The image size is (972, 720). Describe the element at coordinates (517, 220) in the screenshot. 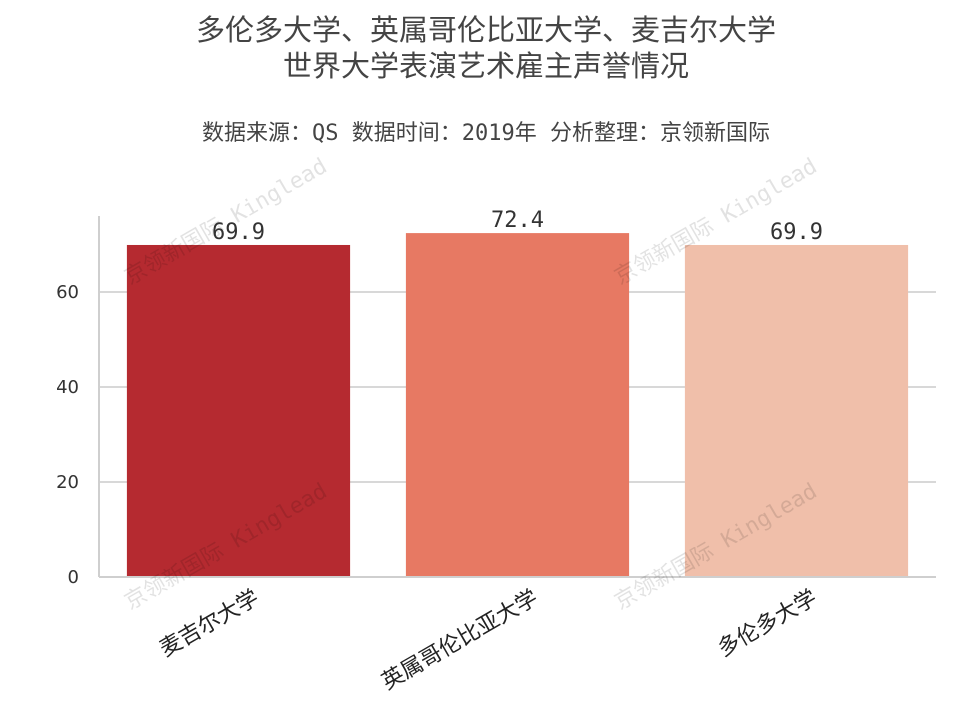

I see `data-label: 72.4` at that location.